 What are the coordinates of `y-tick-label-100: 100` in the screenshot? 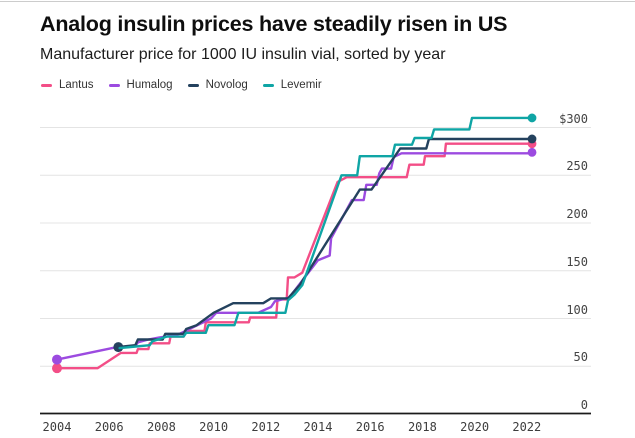 It's located at (577, 309).